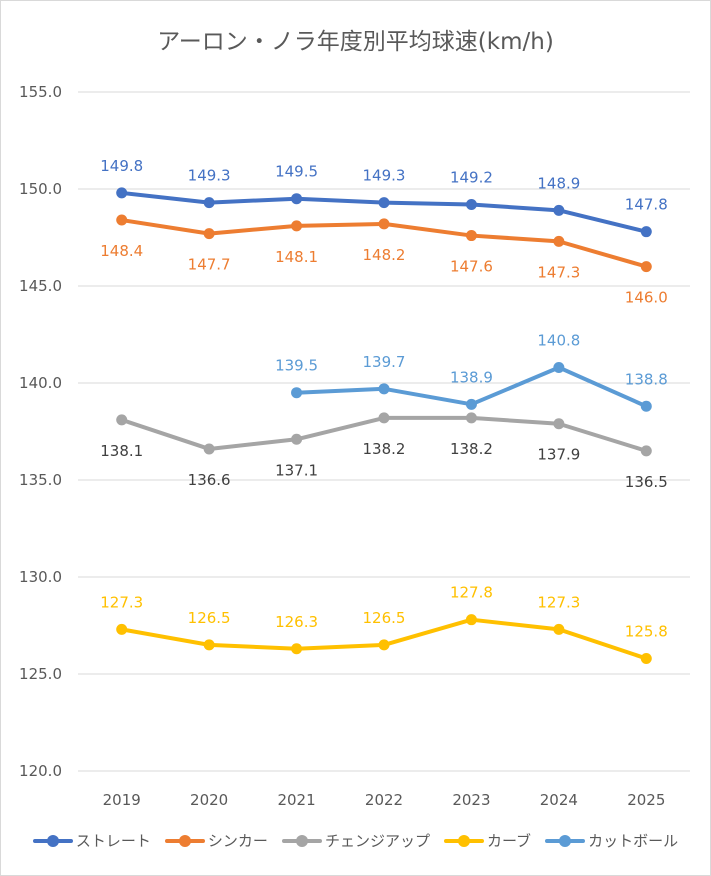  What do you see at coordinates (384, 362) in the screenshot?
I see `data-label: 139.7` at bounding box center [384, 362].